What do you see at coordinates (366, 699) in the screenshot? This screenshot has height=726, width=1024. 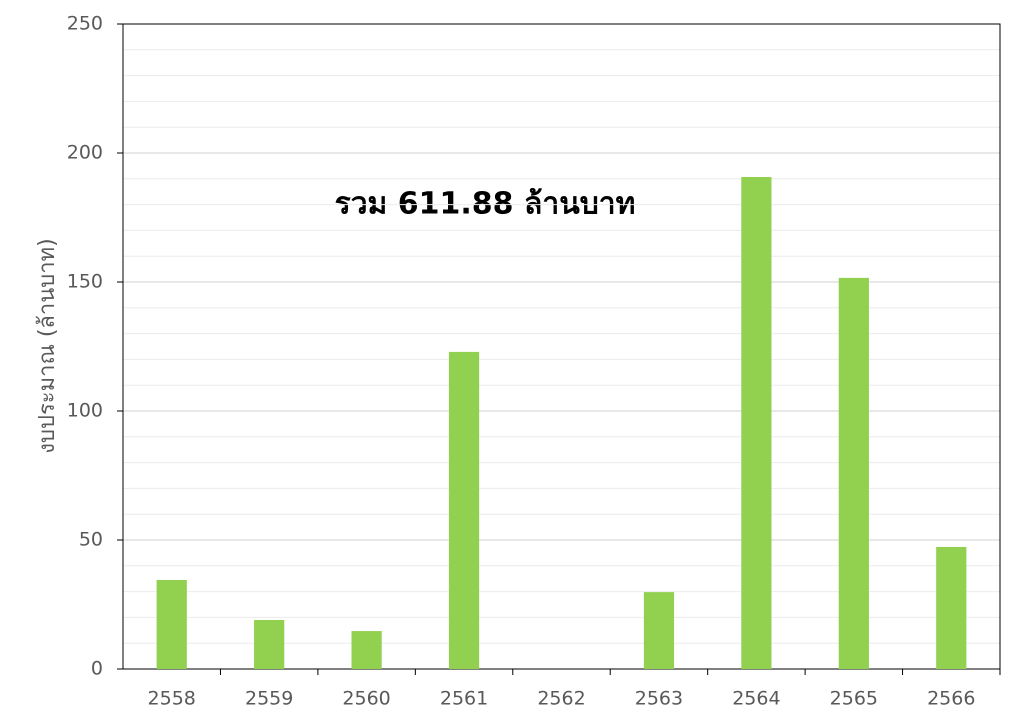 I see `x-tick-label: 2560` at bounding box center [366, 699].